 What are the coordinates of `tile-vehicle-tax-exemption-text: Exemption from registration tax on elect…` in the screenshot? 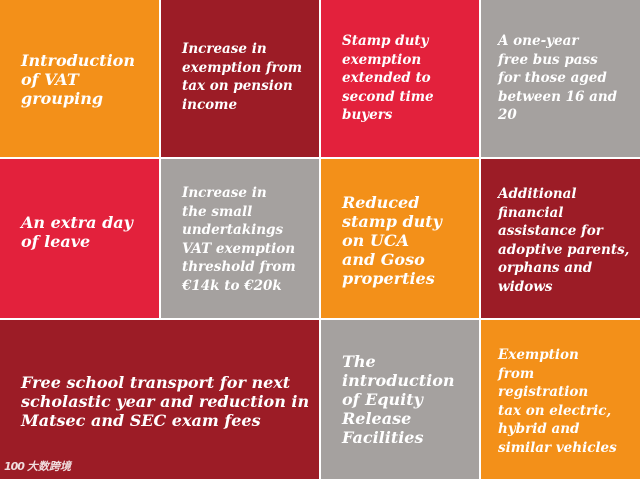 It's located at (557, 401).